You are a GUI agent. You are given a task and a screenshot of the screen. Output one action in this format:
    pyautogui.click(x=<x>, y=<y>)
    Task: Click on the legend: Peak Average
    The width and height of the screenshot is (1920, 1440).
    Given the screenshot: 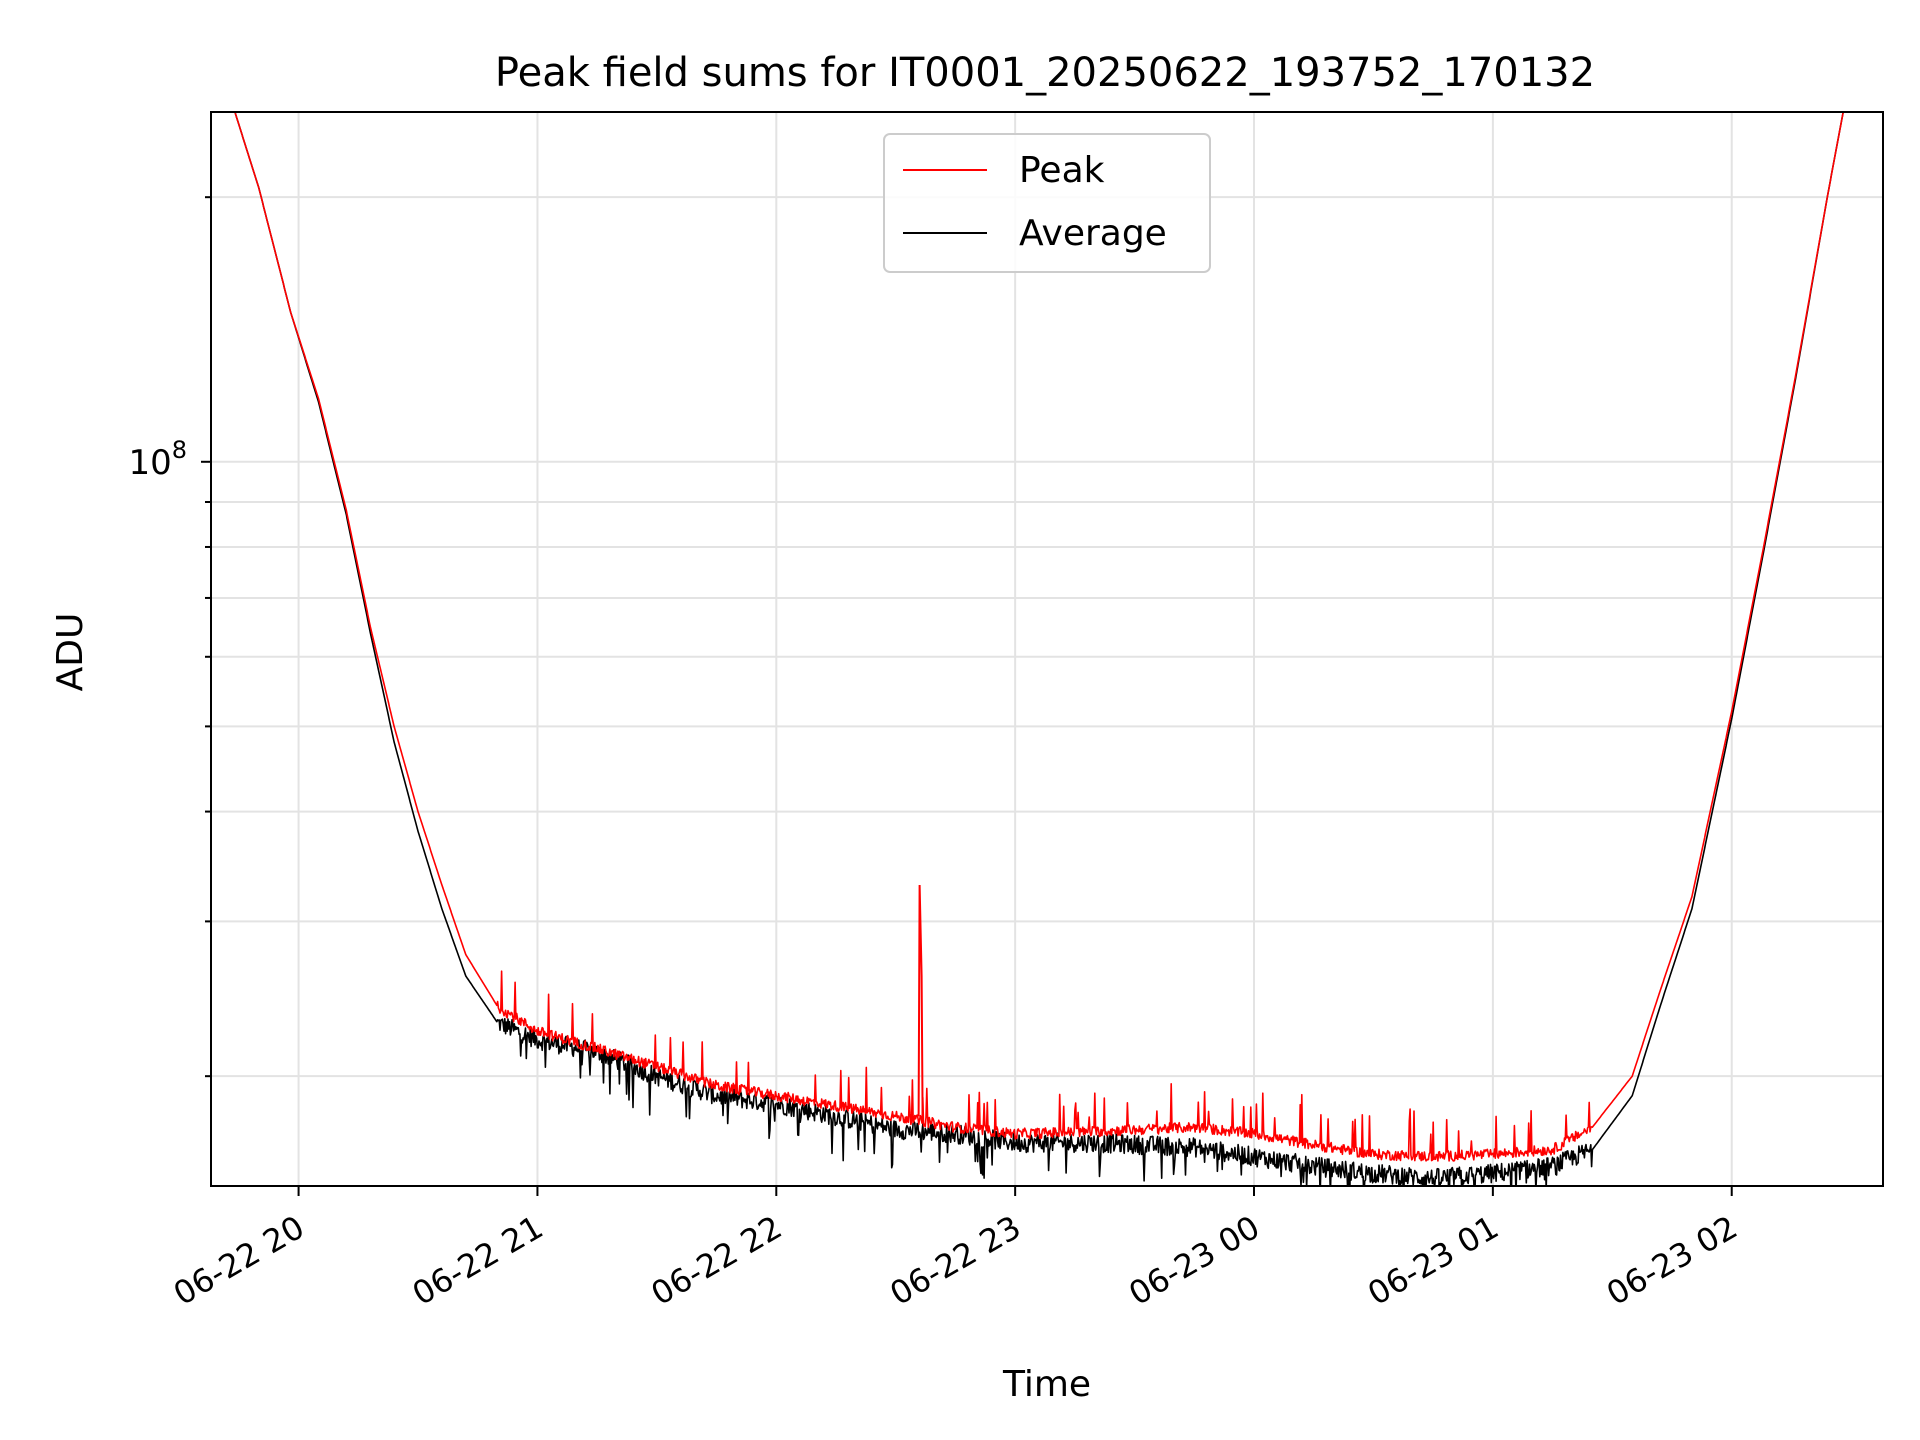 What is the action you would take?
    pyautogui.click(x=1047, y=203)
    